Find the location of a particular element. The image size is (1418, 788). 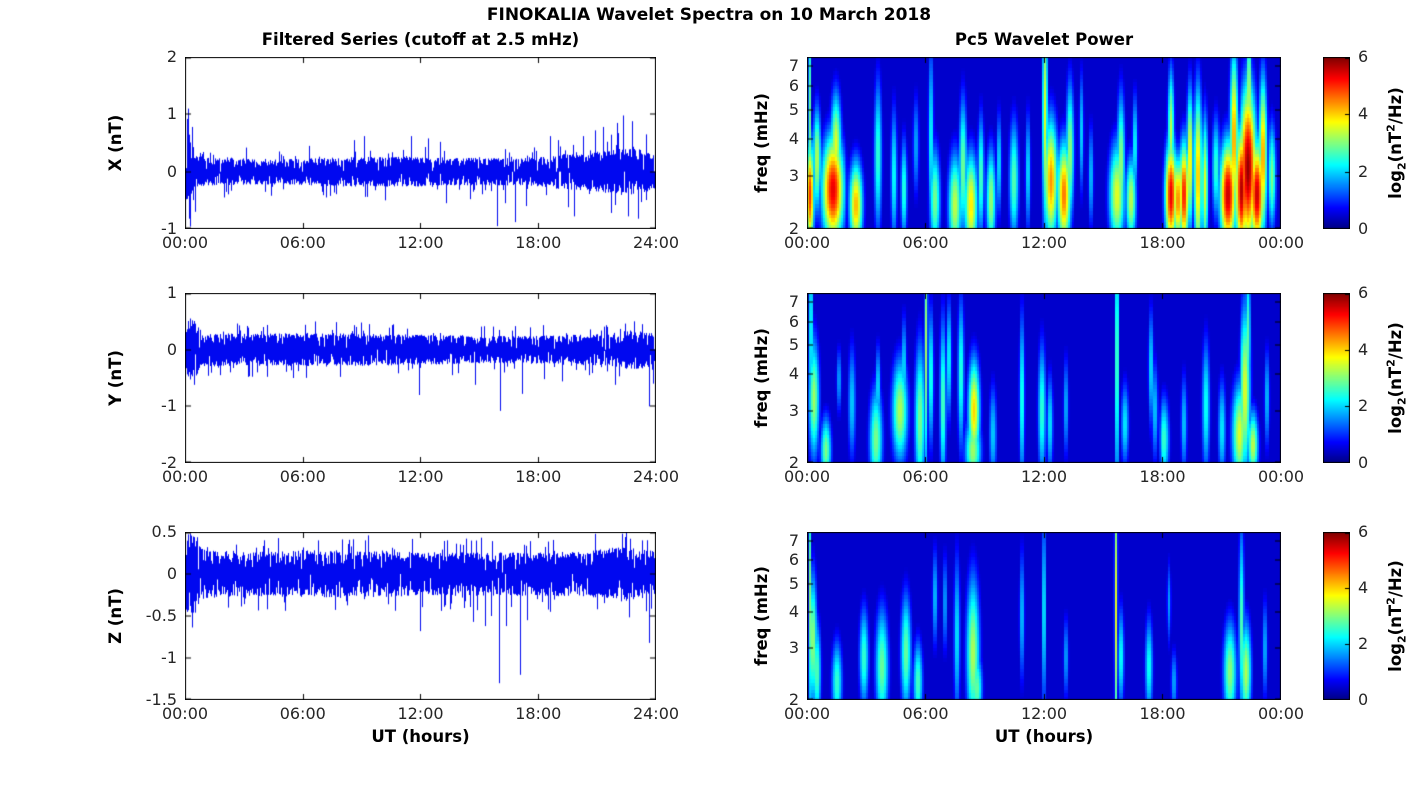

right-column-title: Pc5 Wavelet Power is located at coordinates (1044, 39).